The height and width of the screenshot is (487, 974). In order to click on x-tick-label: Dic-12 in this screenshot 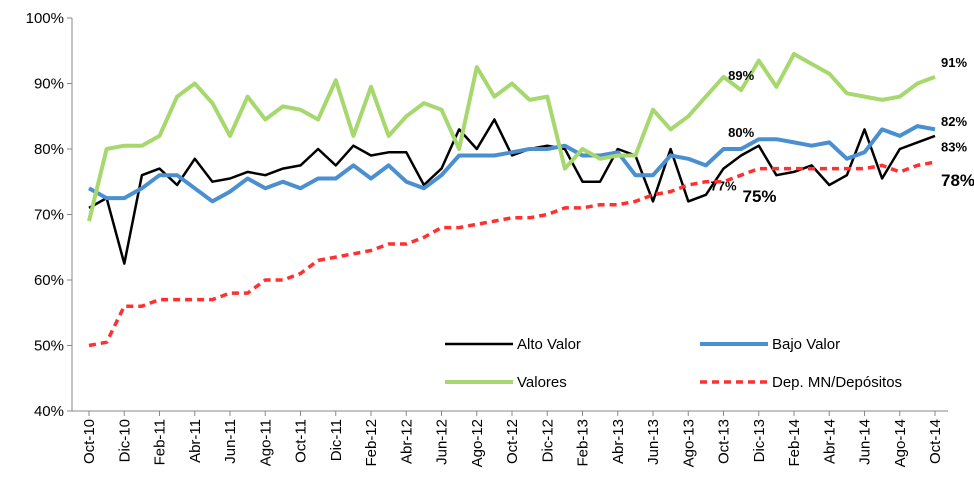, I will do `click(547, 440)`.